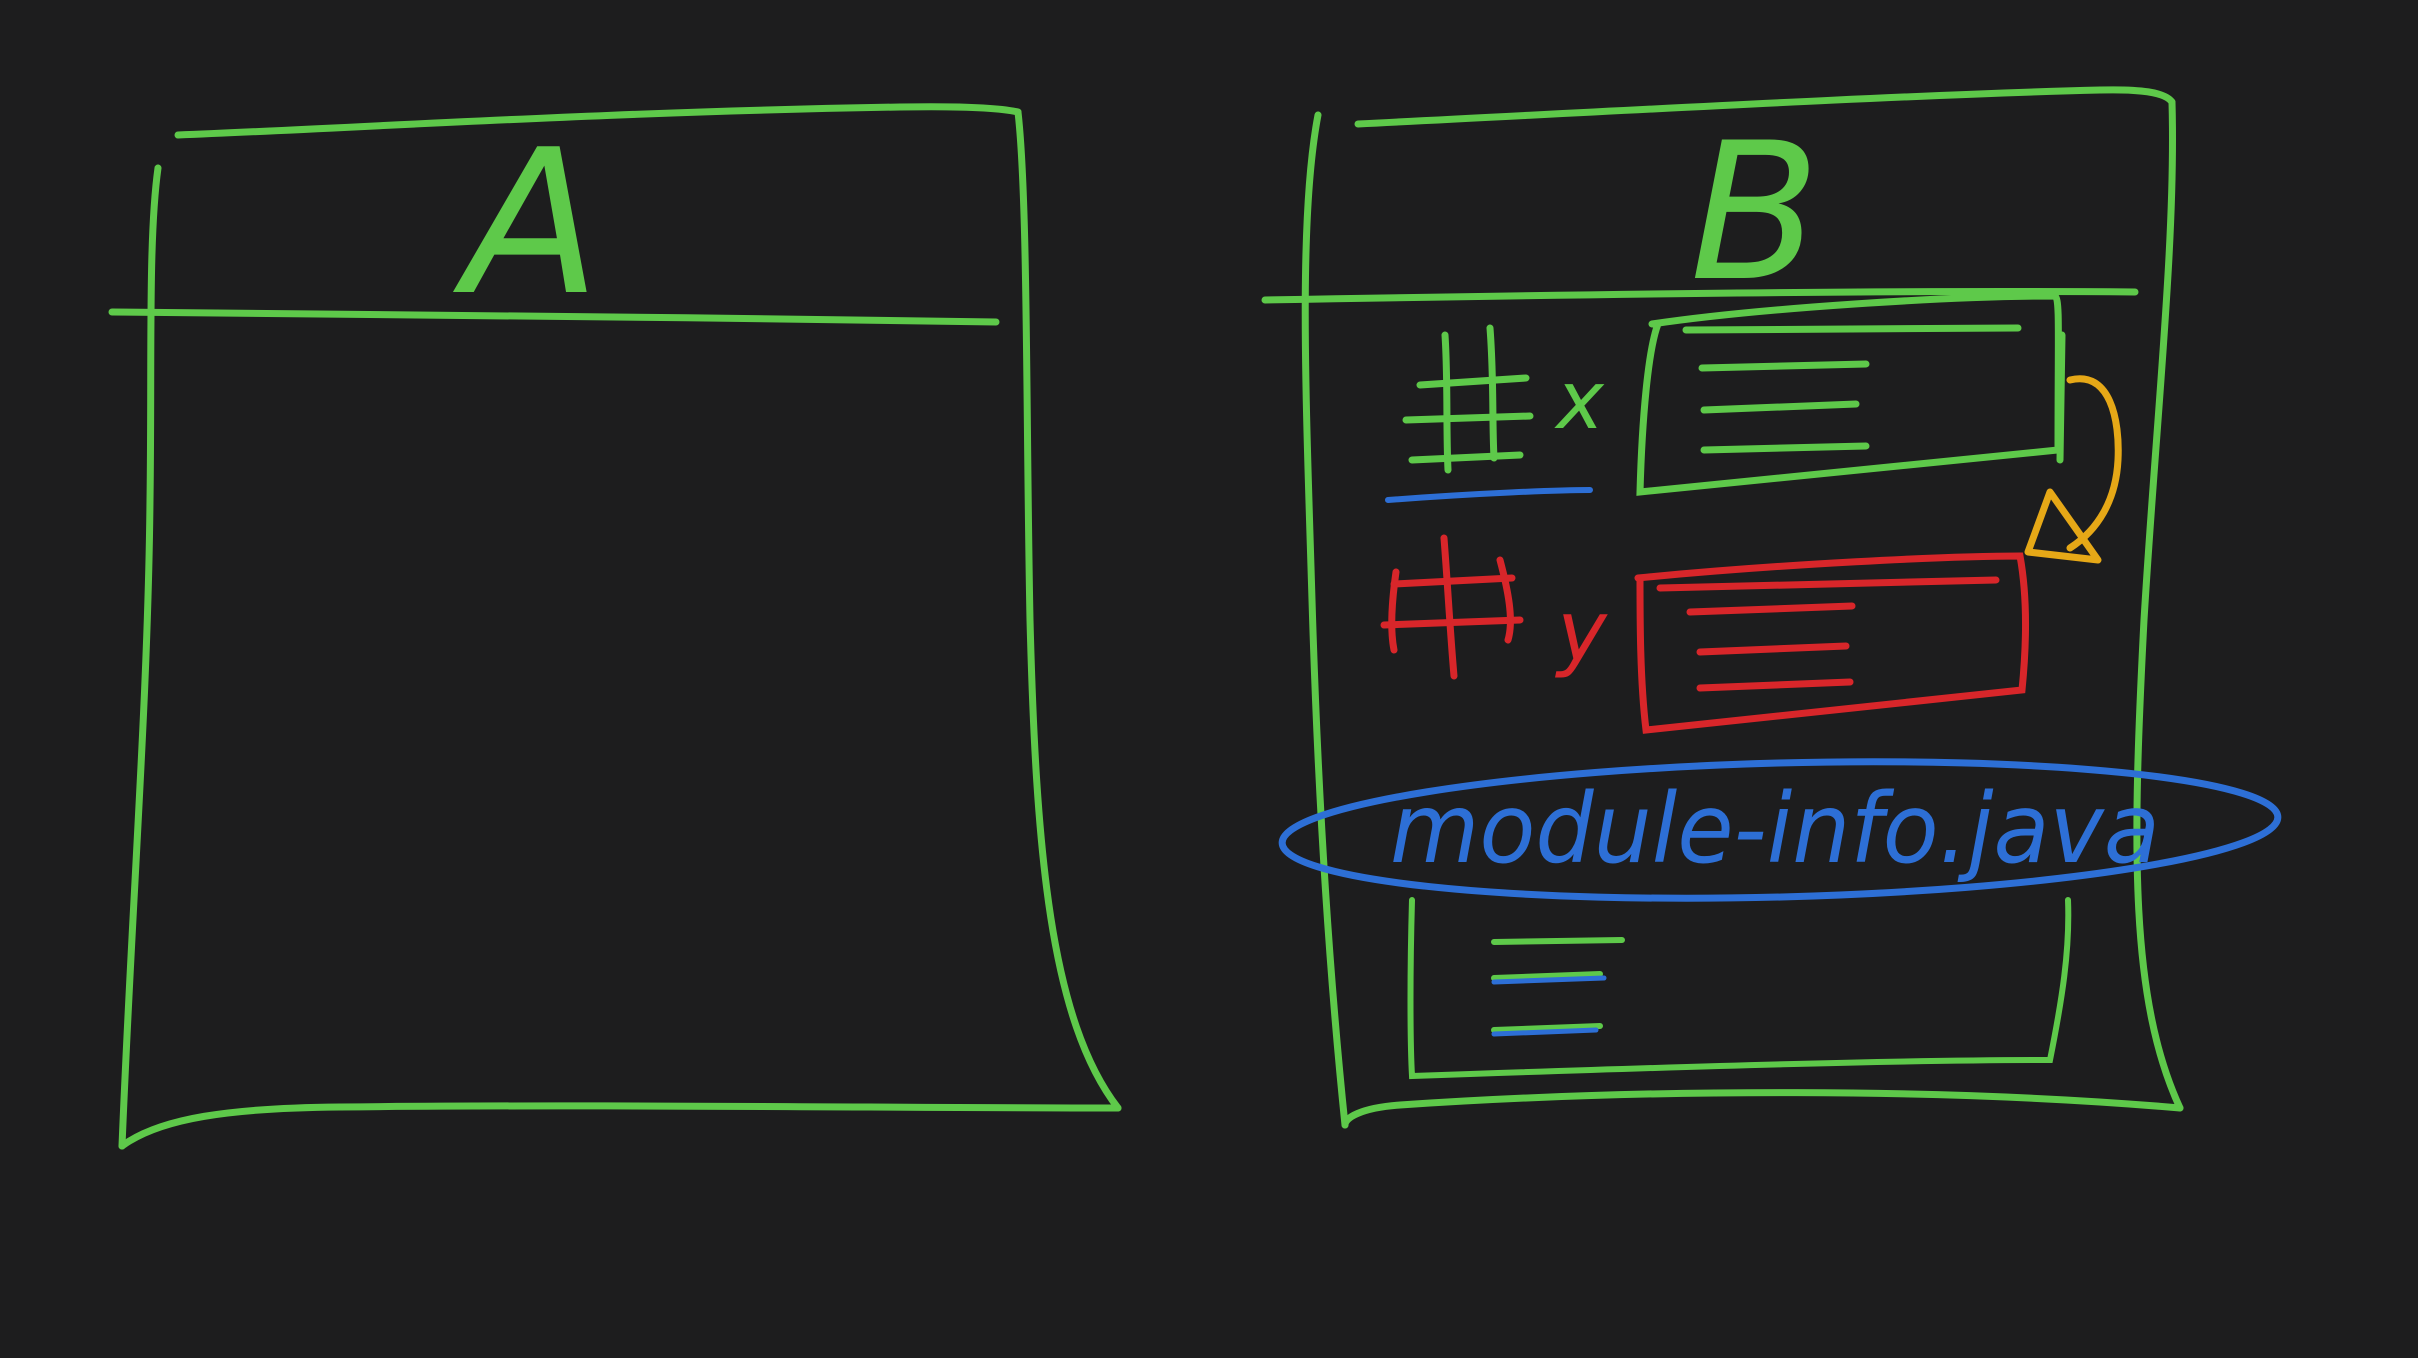  What do you see at coordinates (2063, 526) in the screenshot?
I see `arrow-head-icon` at bounding box center [2063, 526].